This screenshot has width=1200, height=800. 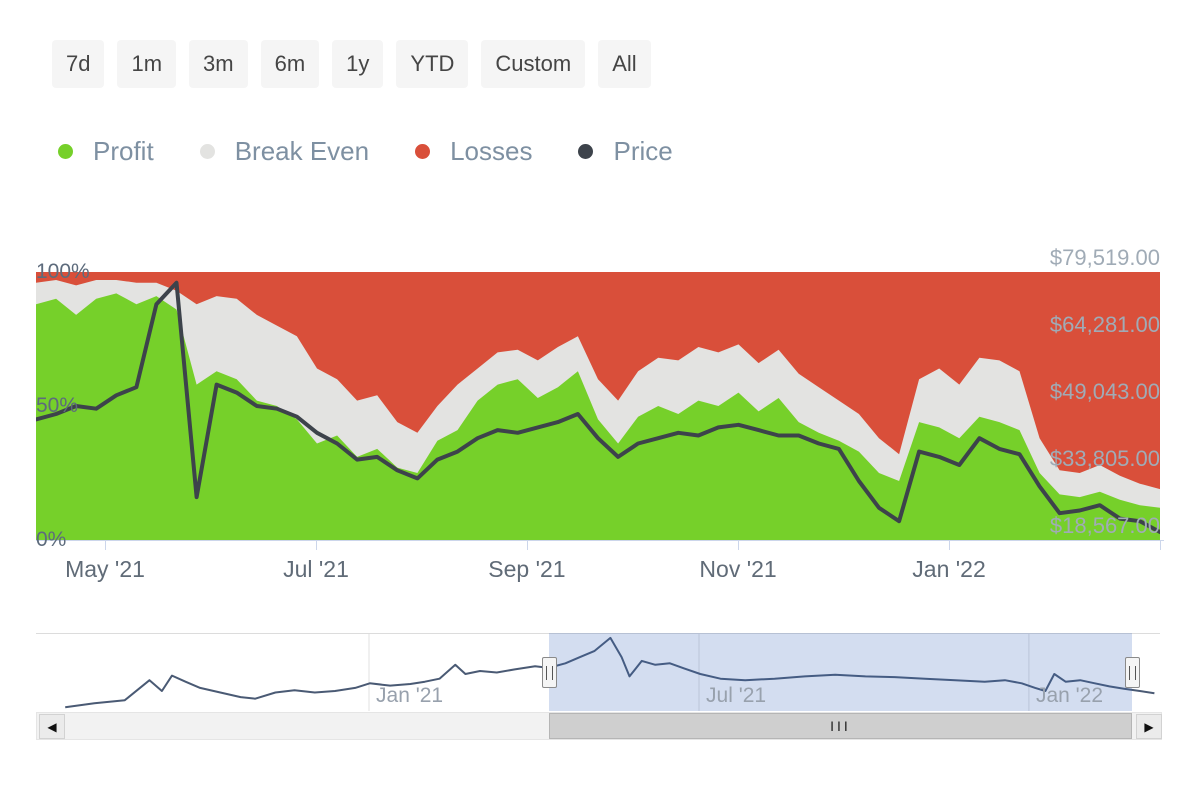 I want to click on y-axis-left-label-0: 0%, so click(x=51, y=539).